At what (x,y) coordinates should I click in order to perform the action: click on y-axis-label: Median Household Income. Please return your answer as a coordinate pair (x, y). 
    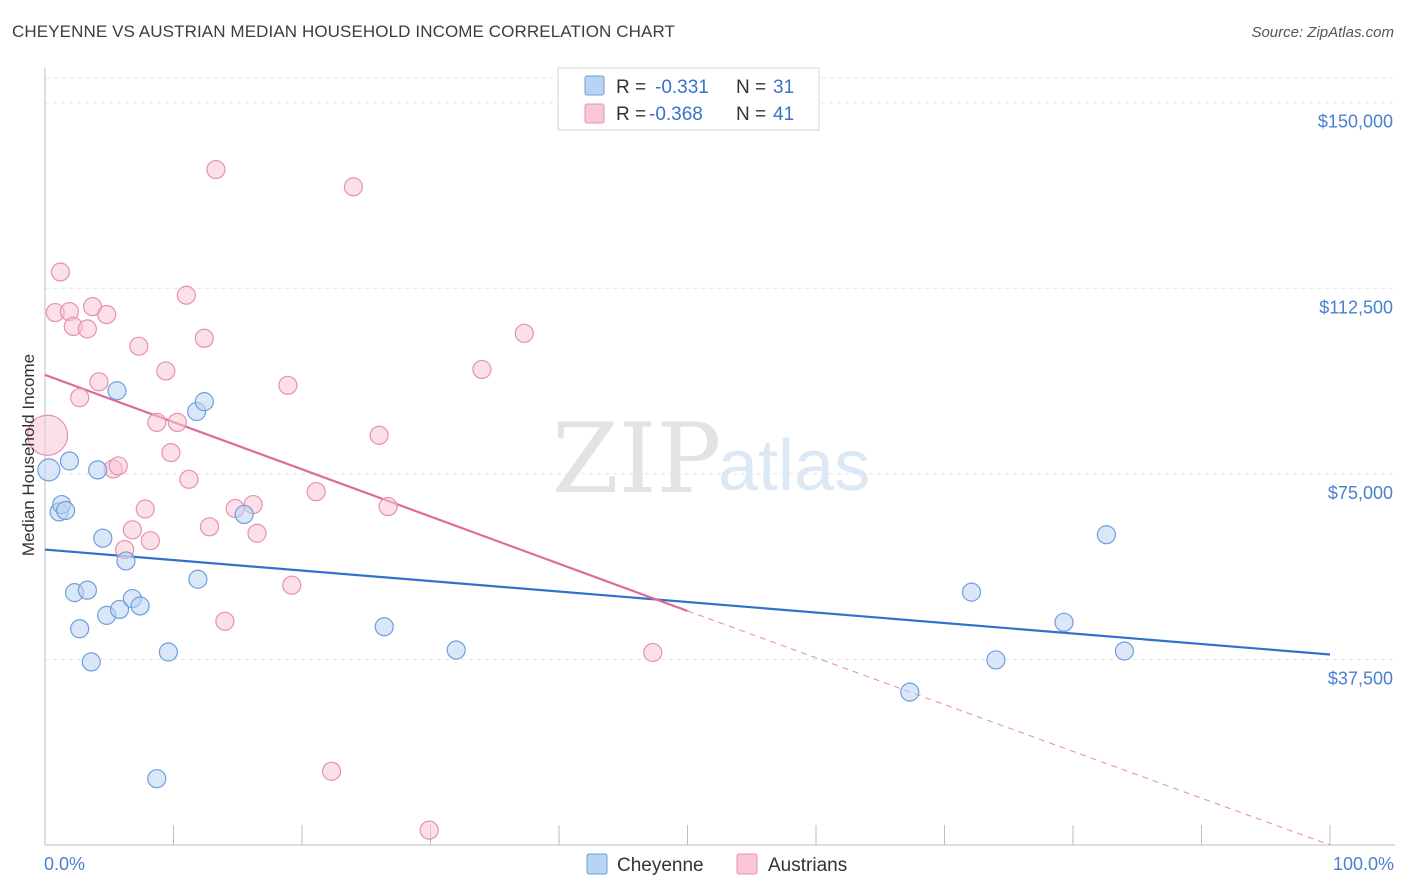
    Looking at the image, I should click on (28, 455).